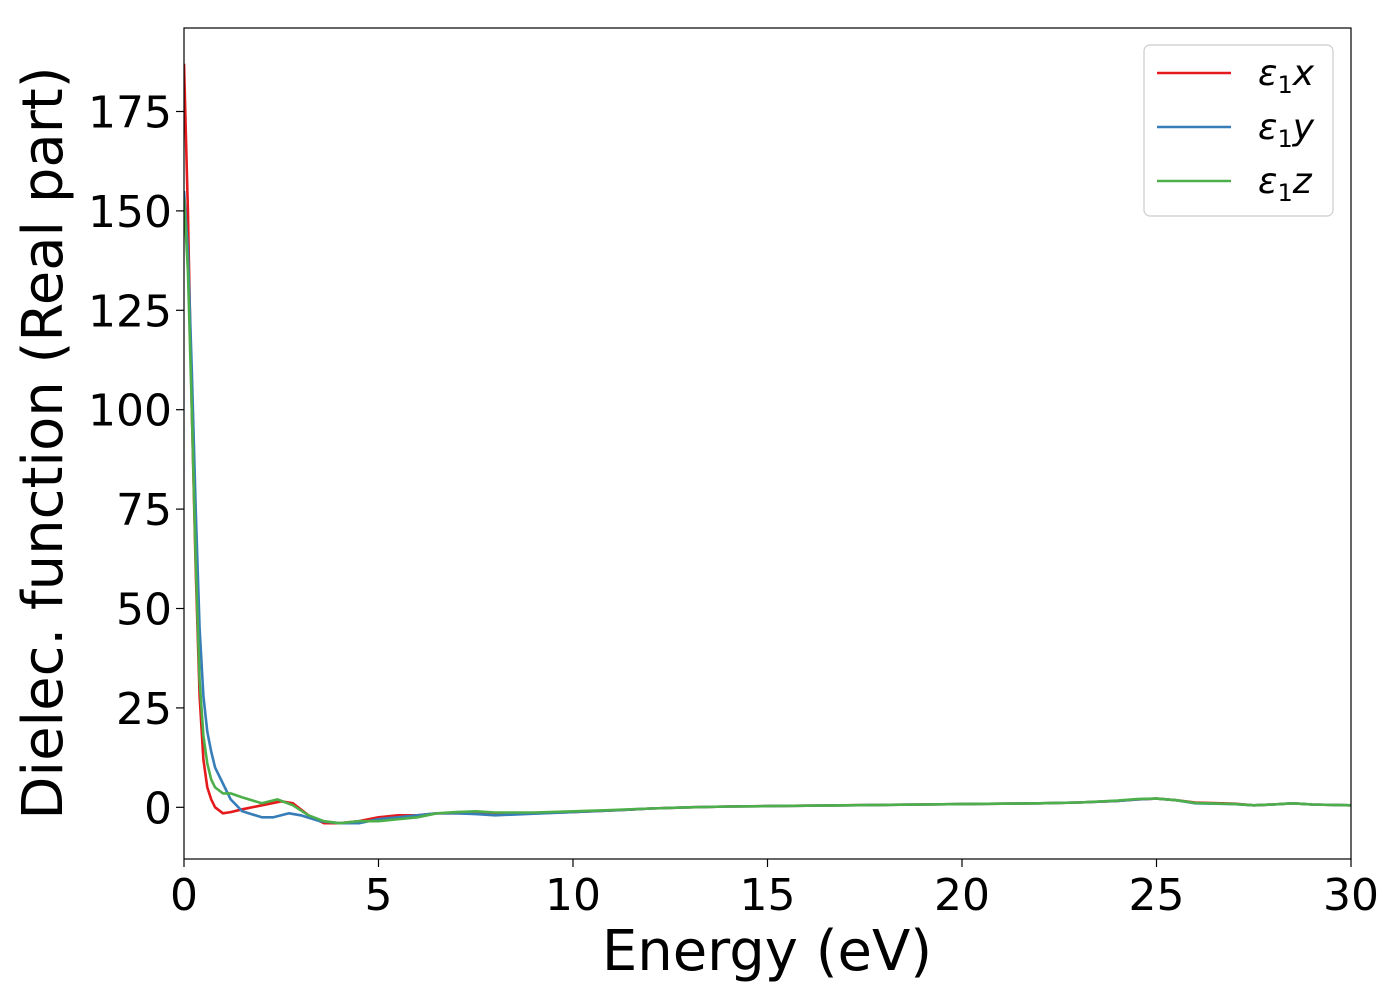 Image resolution: width=1400 pixels, height=1000 pixels. Describe the element at coordinates (379, 895) in the screenshot. I see `x-tick-label: 5` at that location.